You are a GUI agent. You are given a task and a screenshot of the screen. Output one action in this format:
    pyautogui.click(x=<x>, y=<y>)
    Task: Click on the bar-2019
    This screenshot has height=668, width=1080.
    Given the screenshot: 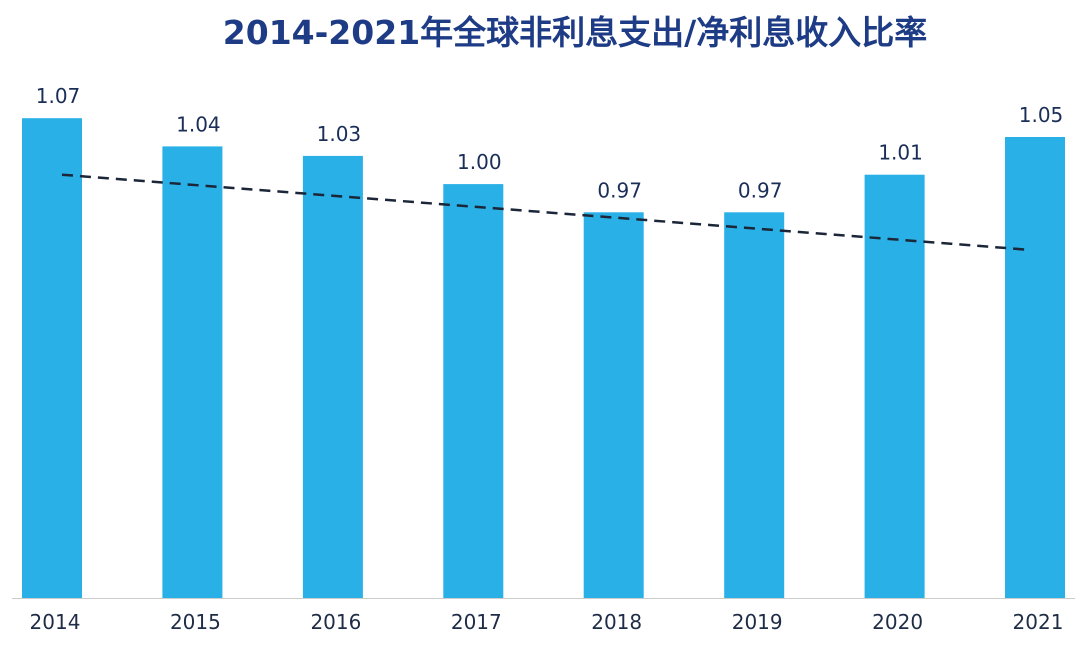 What is the action you would take?
    pyautogui.click(x=754, y=405)
    